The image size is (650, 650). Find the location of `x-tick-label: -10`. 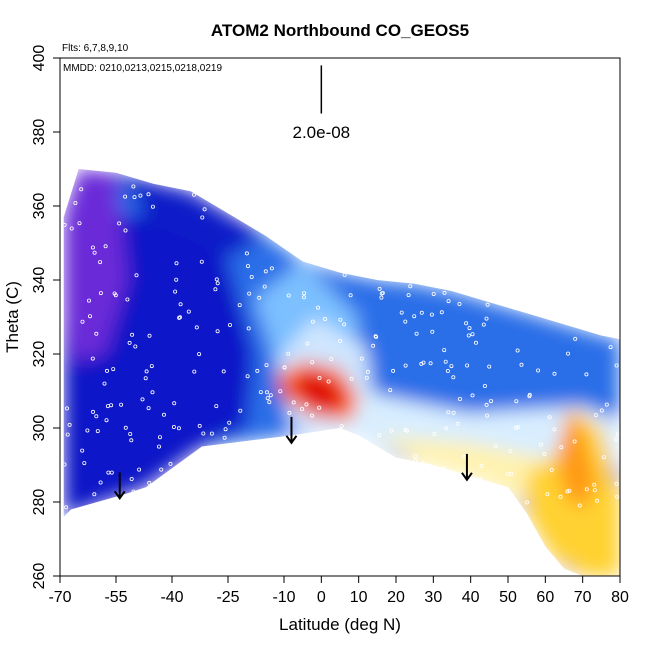

x-tick-label: -10 is located at coordinates (283, 597).